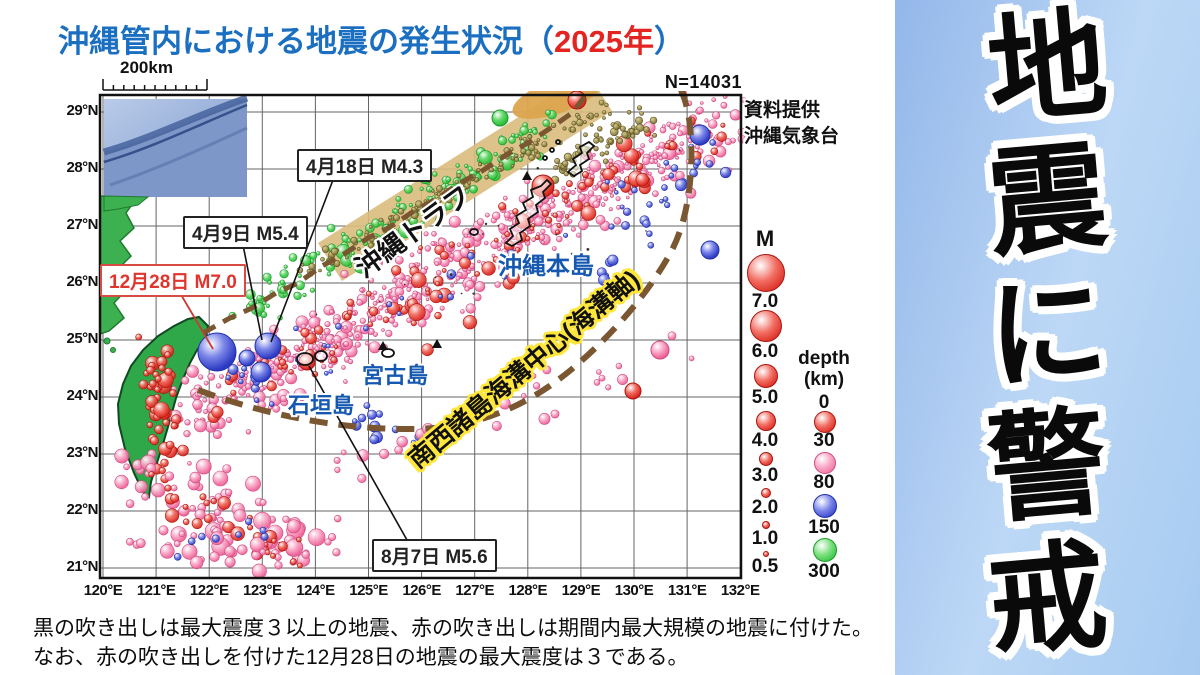  Describe the element at coordinates (528, 590) in the screenshot. I see `lon-tick: 128°E` at that location.